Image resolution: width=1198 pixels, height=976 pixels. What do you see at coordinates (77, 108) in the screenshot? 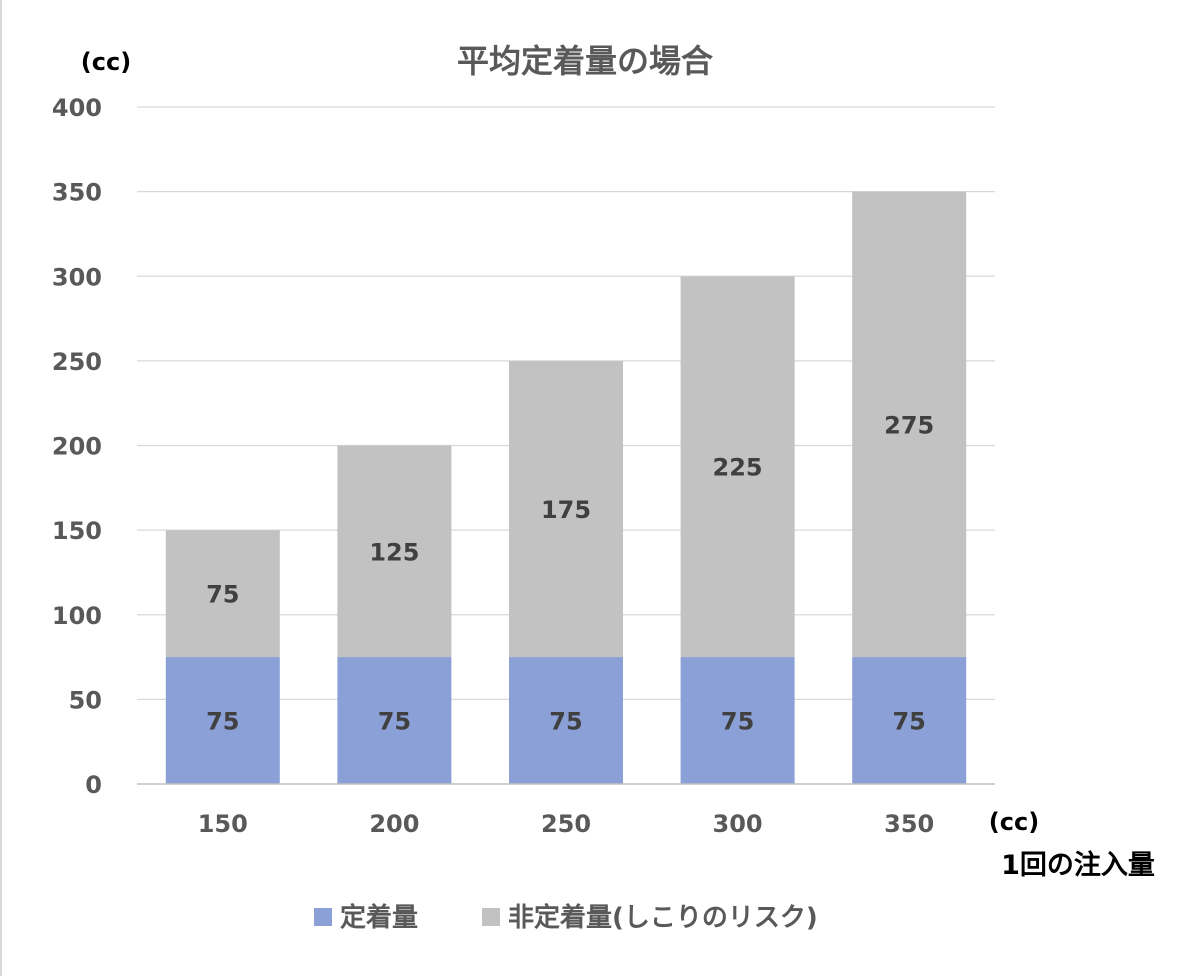
I see `y-tick-label-400: 400` at bounding box center [77, 108].